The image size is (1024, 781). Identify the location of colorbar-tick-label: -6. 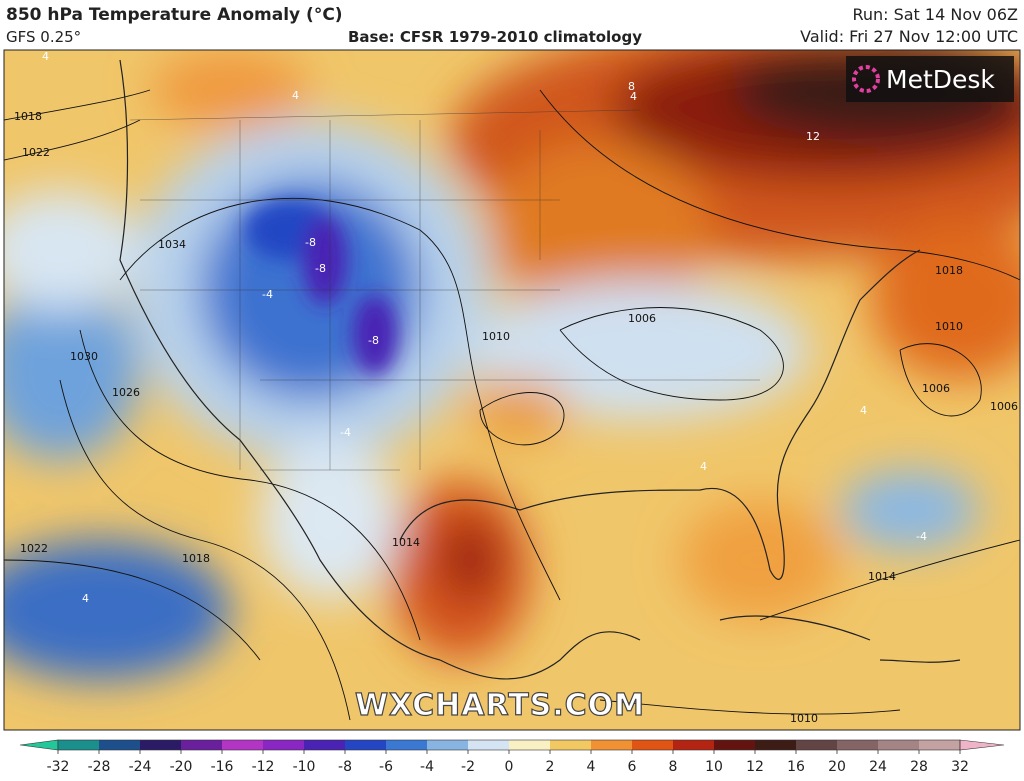
(386, 767).